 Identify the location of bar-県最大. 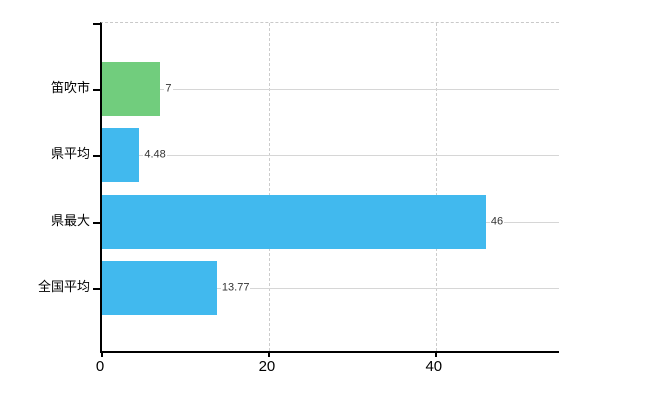
(294, 221).